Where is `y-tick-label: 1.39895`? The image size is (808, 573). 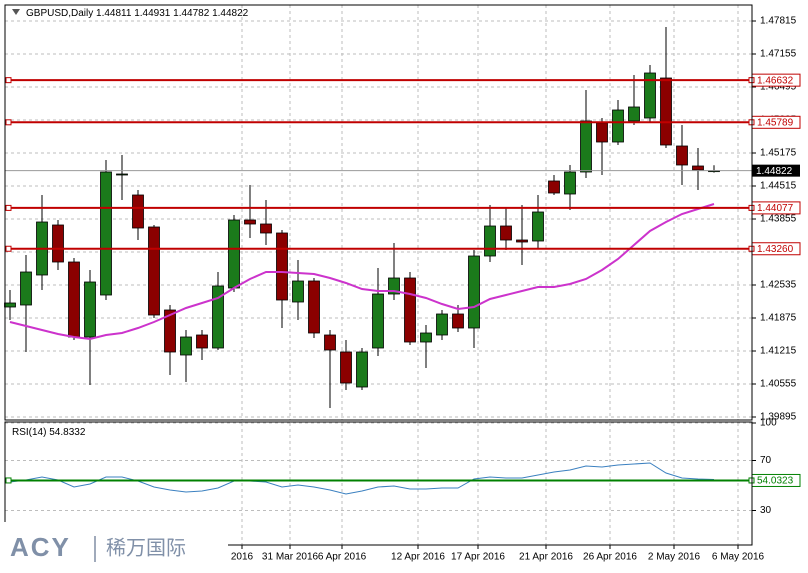
y-tick-label: 1.39895 is located at coordinates (778, 417).